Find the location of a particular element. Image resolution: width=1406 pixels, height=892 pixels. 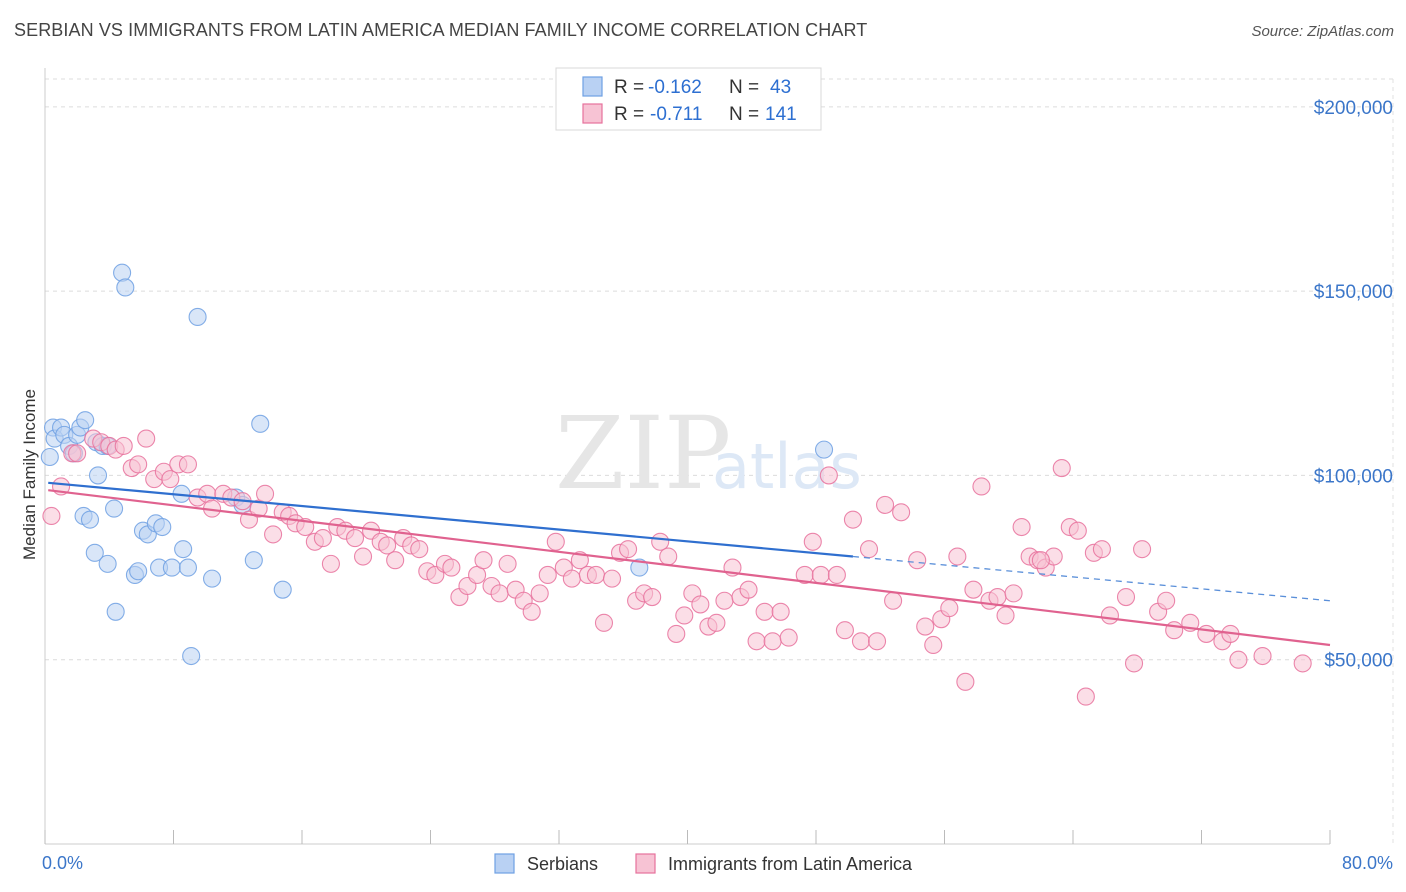

legend-n-label-serbians: N = is located at coordinates (744, 87).